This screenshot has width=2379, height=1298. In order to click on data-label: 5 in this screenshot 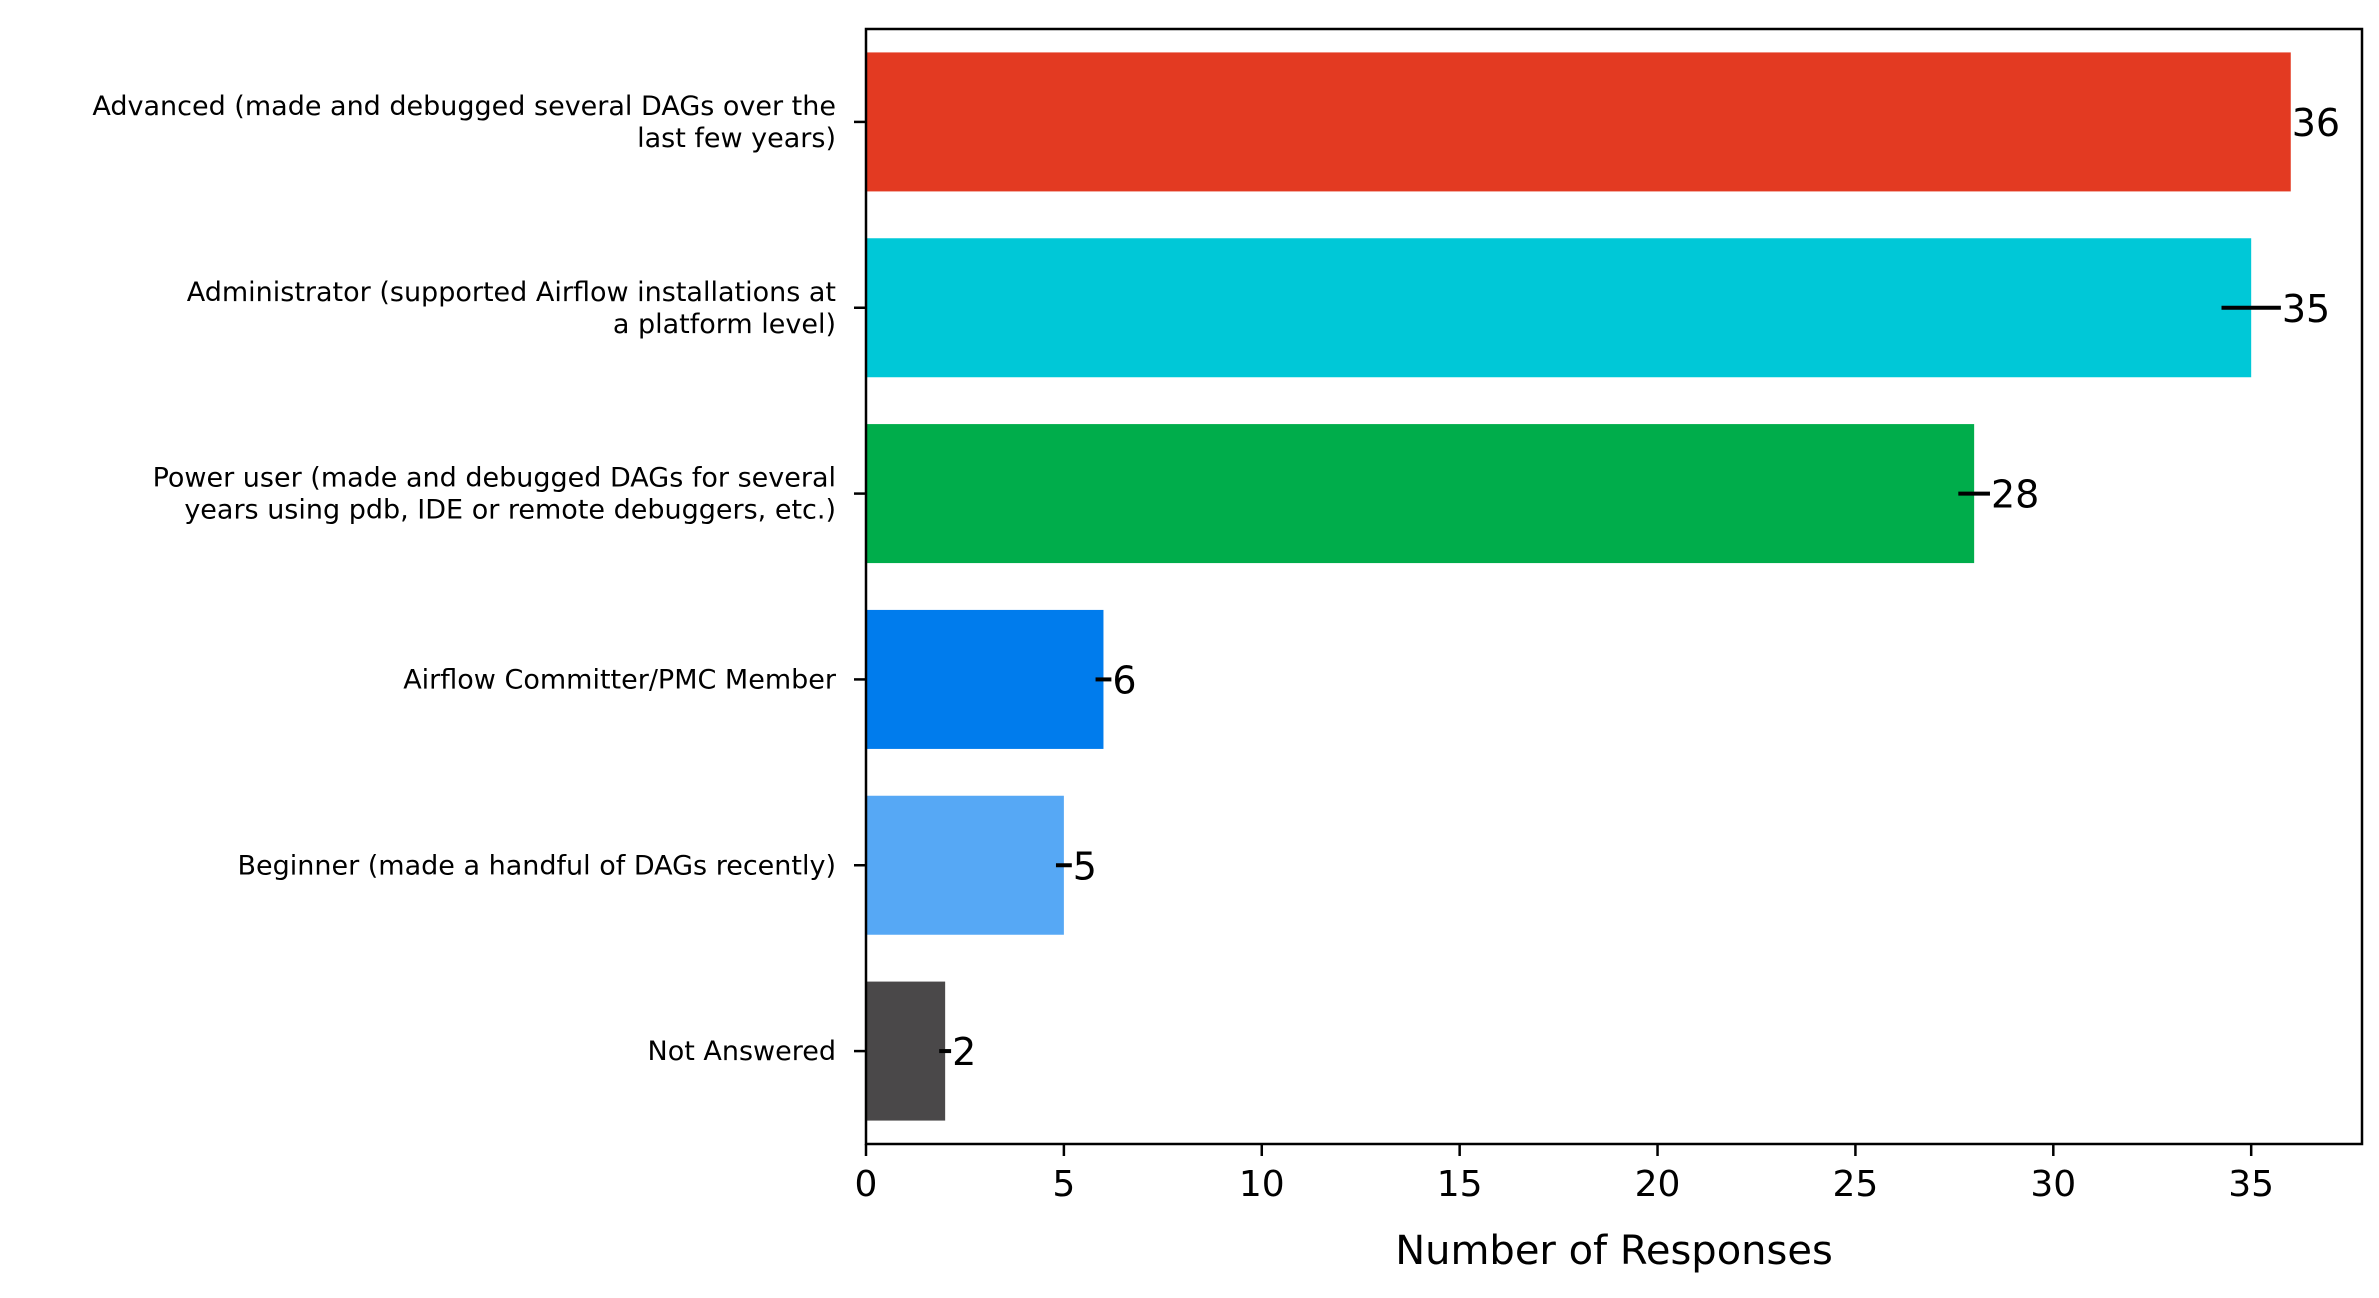, I will do `click(1085, 866)`.